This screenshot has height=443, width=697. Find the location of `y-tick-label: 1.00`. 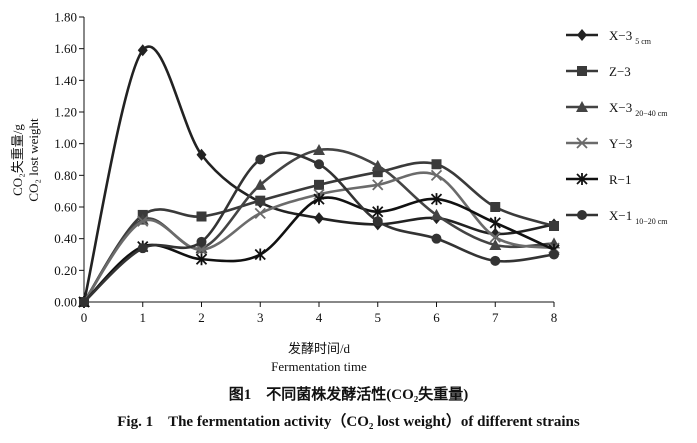

y-tick-label: 1.00 is located at coordinates (65, 143).